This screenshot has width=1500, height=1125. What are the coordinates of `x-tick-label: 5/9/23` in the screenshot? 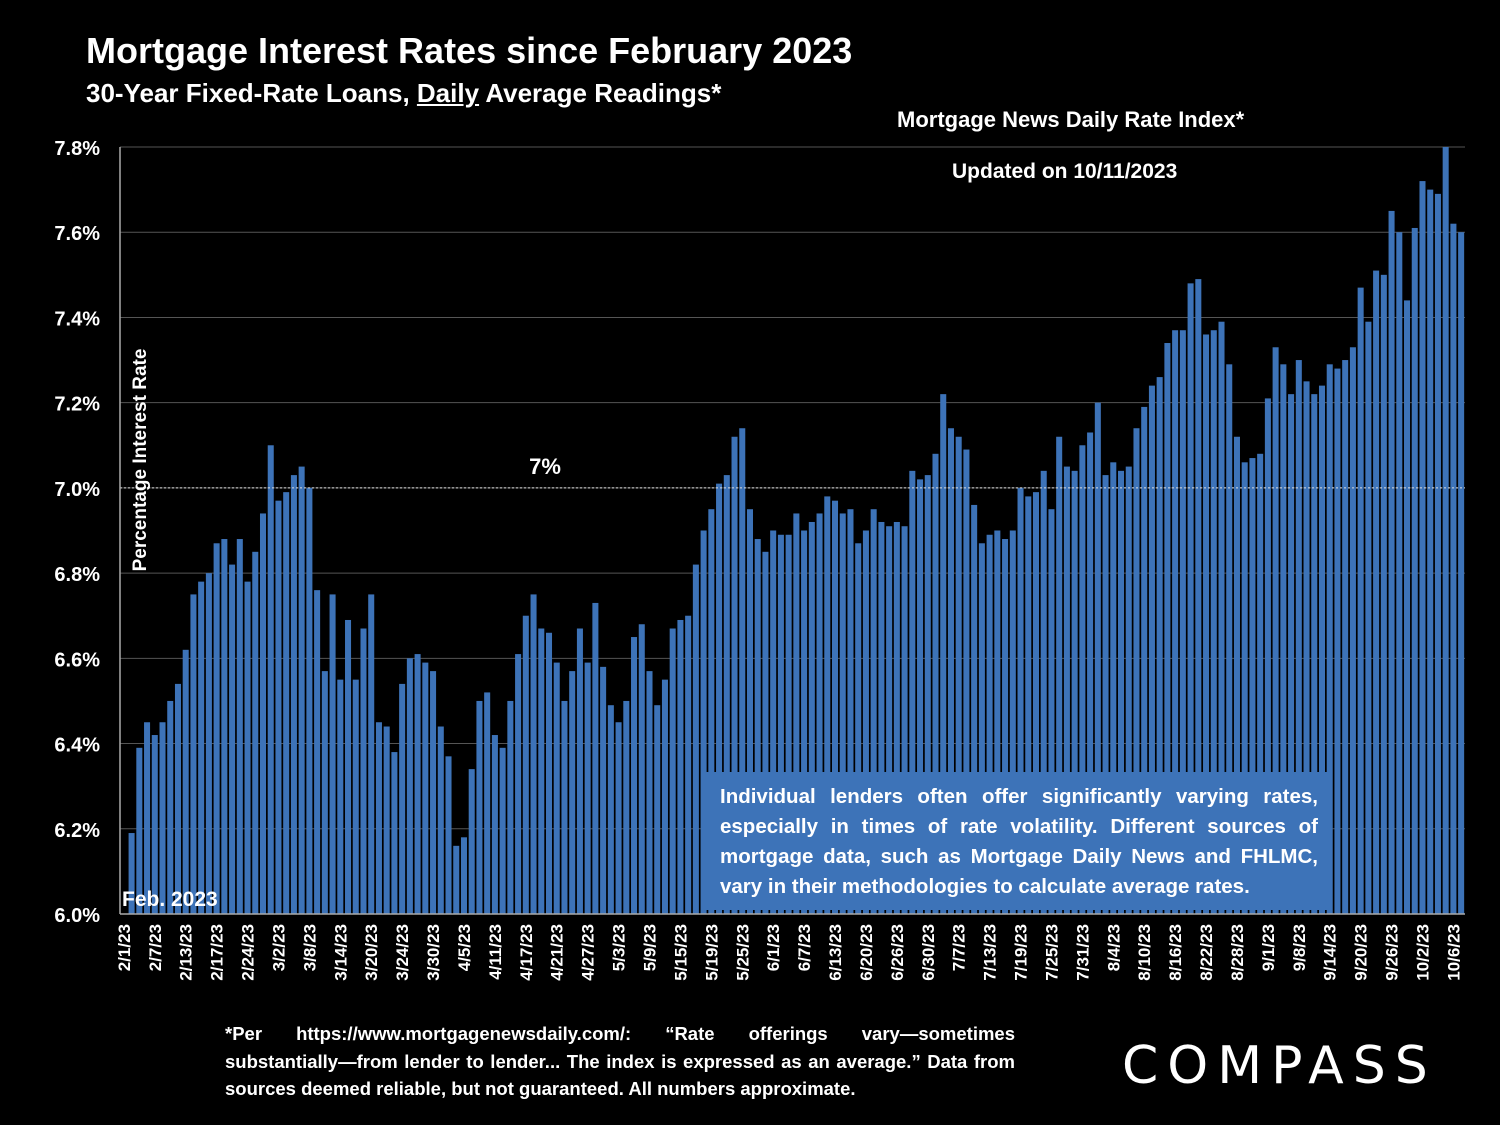 It's located at (649, 947).